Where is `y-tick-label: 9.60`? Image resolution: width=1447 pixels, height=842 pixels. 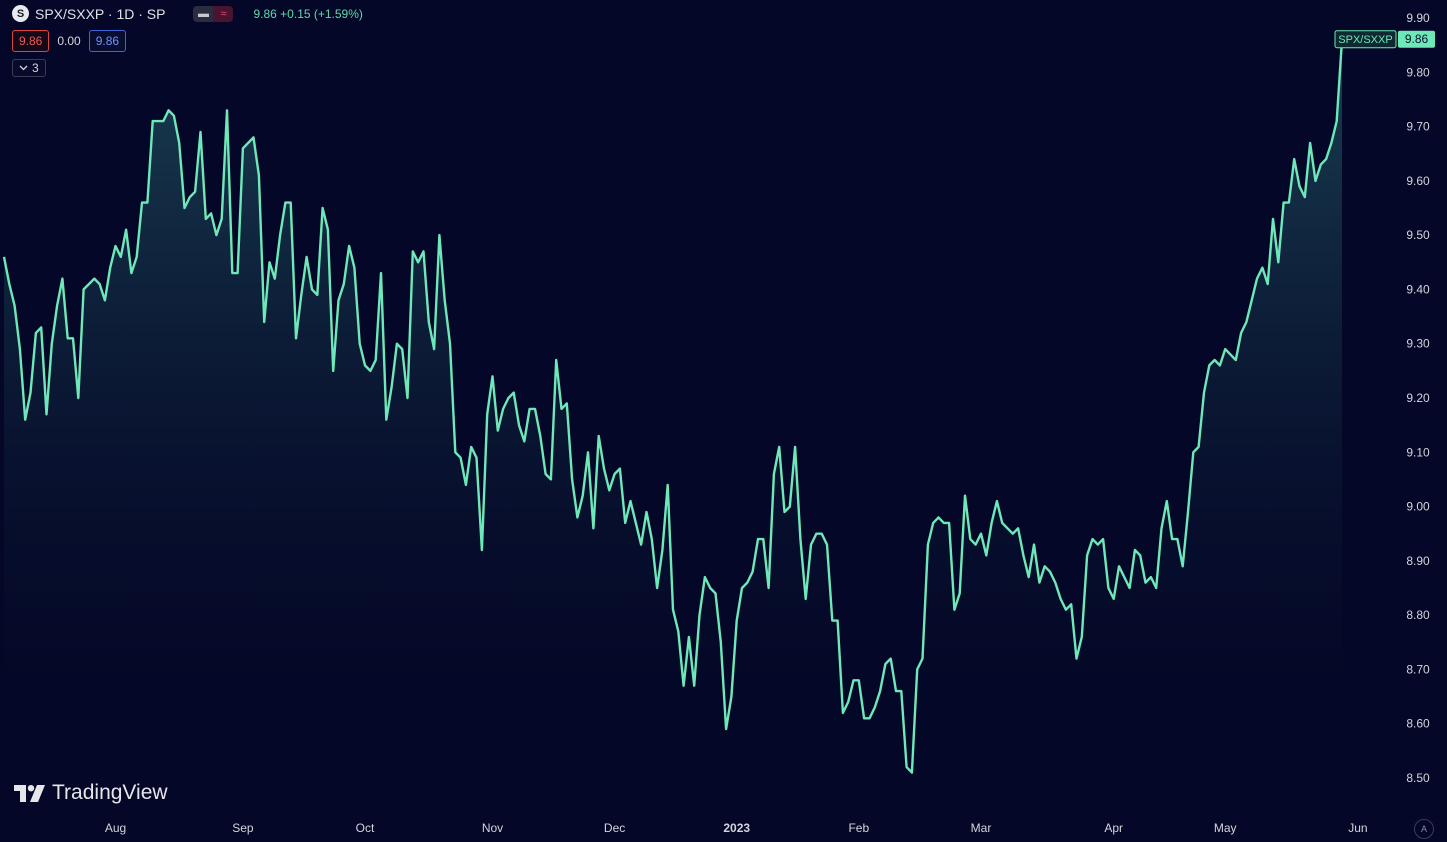
y-tick-label: 9.60 is located at coordinates (1418, 181).